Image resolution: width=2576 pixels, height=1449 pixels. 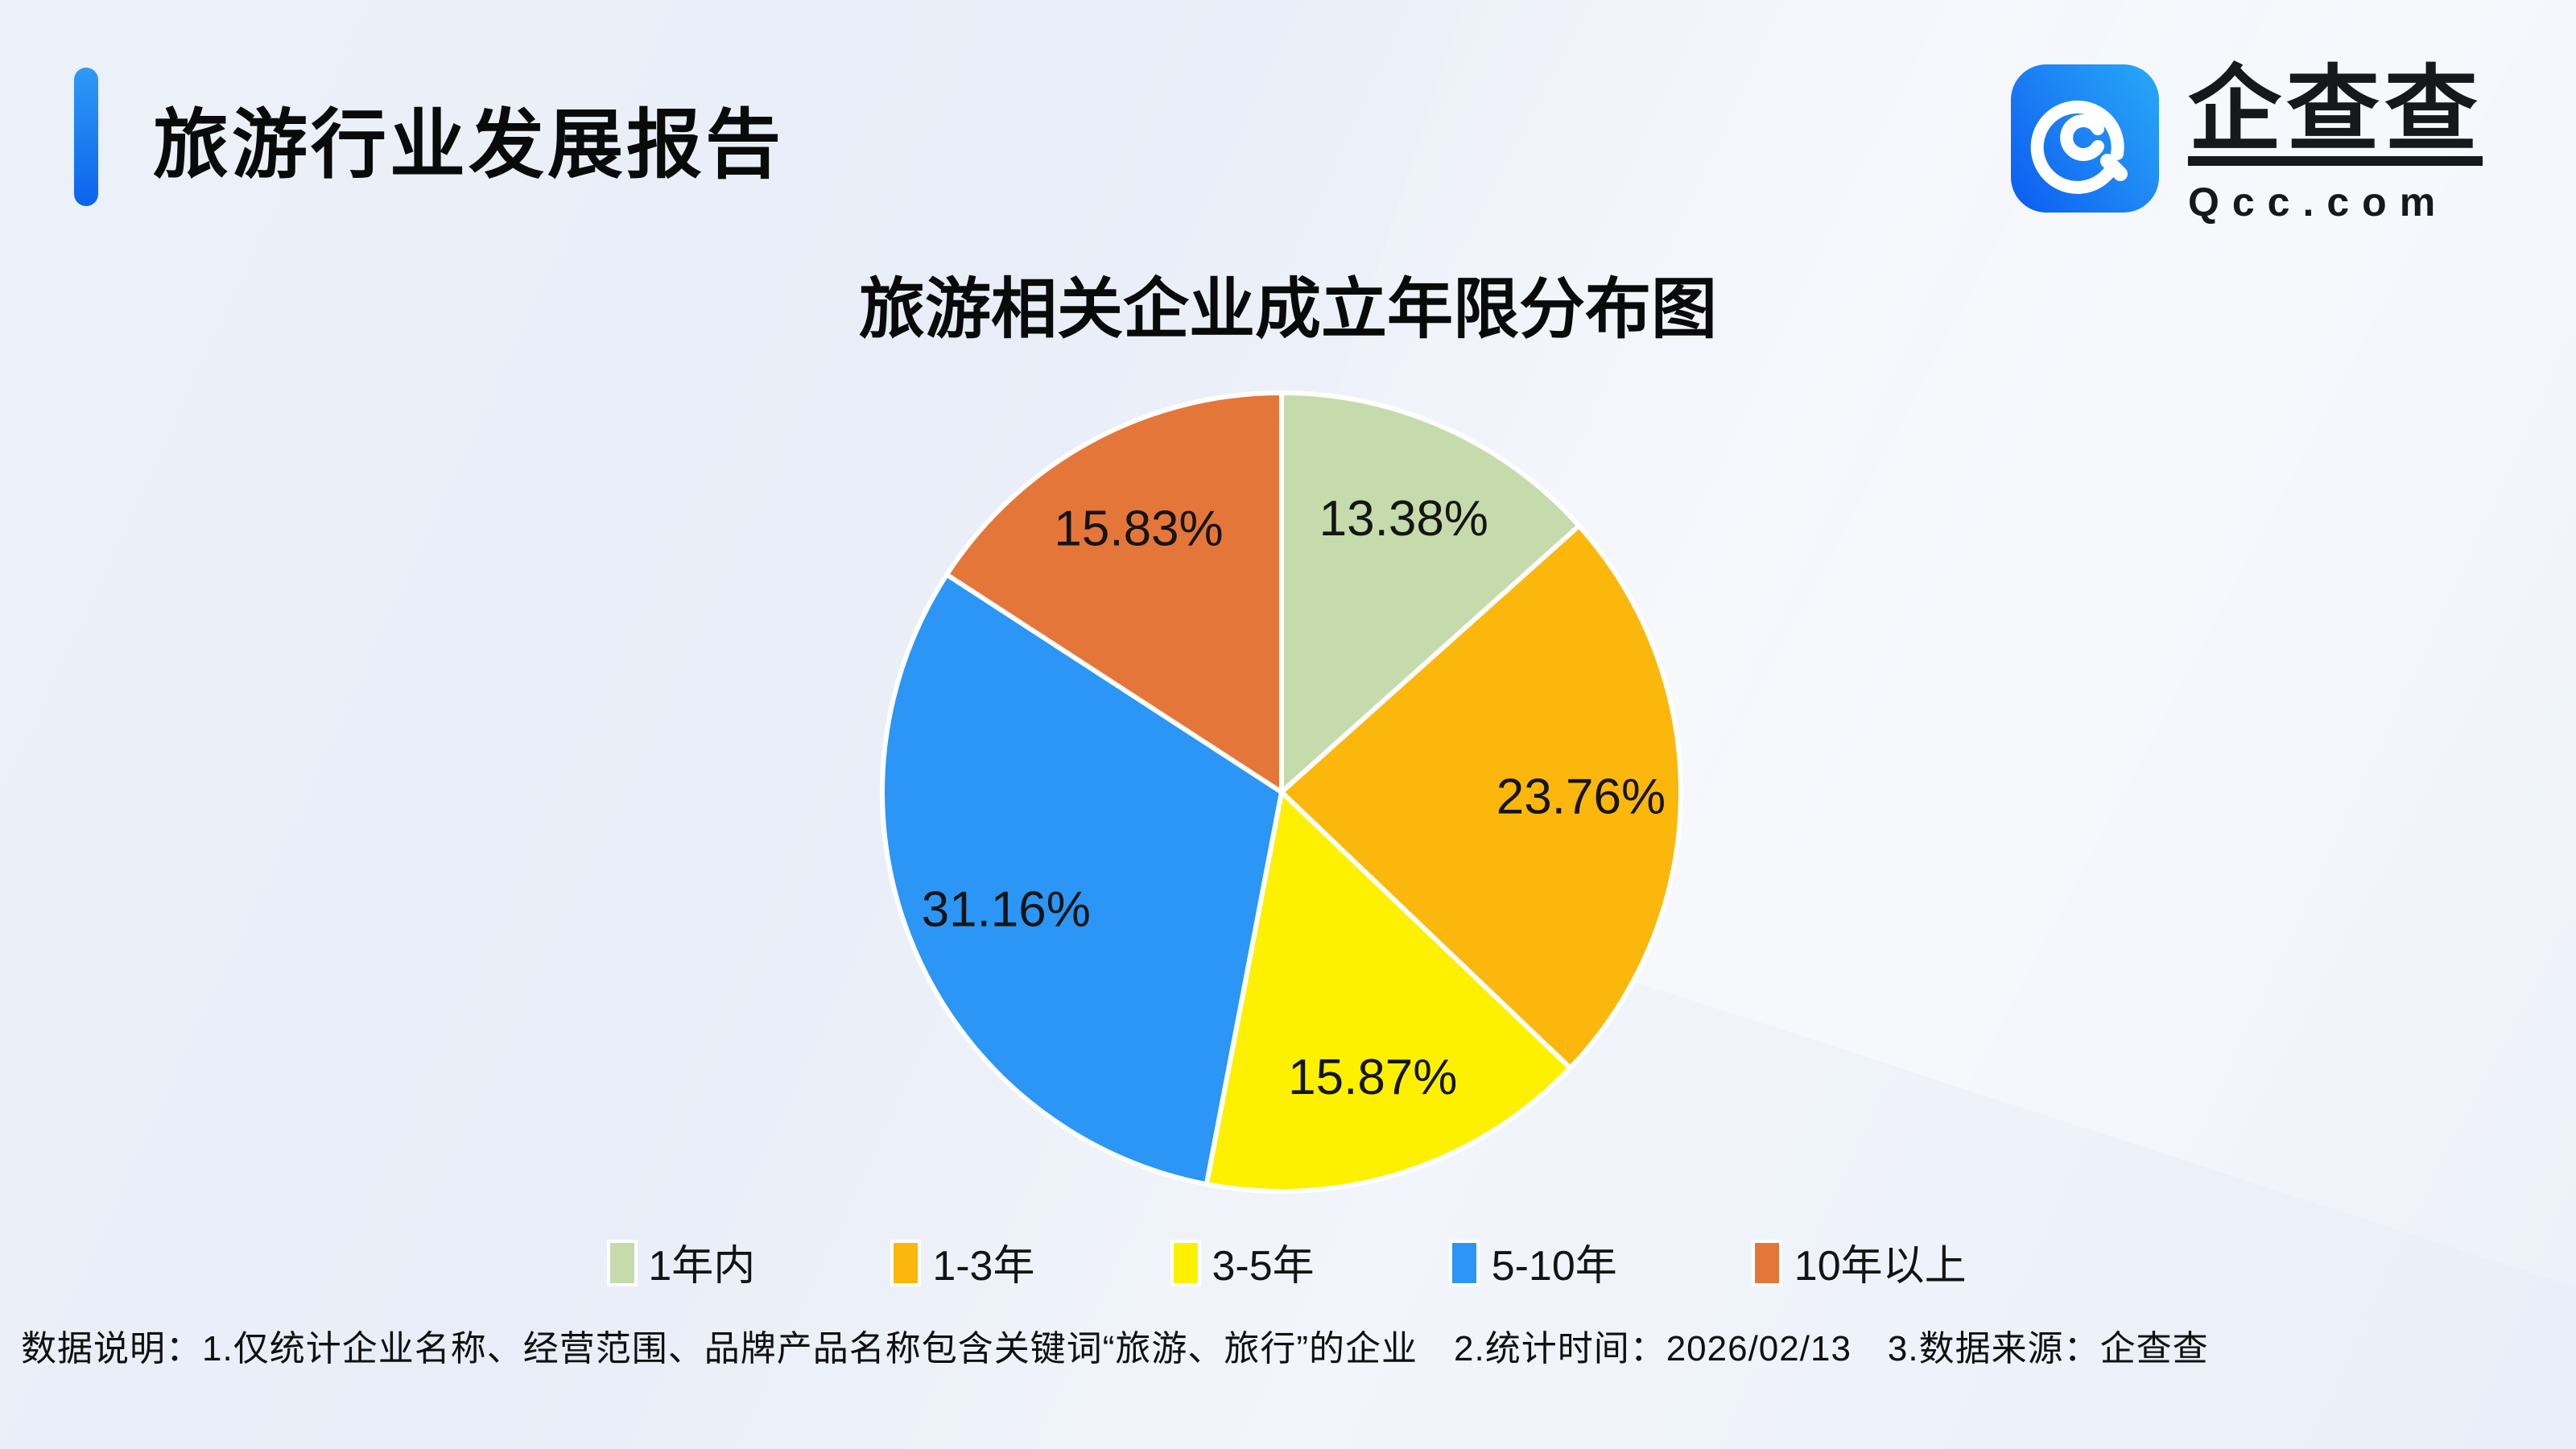 What do you see at coordinates (621, 1263) in the screenshot?
I see `legend-swatch-1年内` at bounding box center [621, 1263].